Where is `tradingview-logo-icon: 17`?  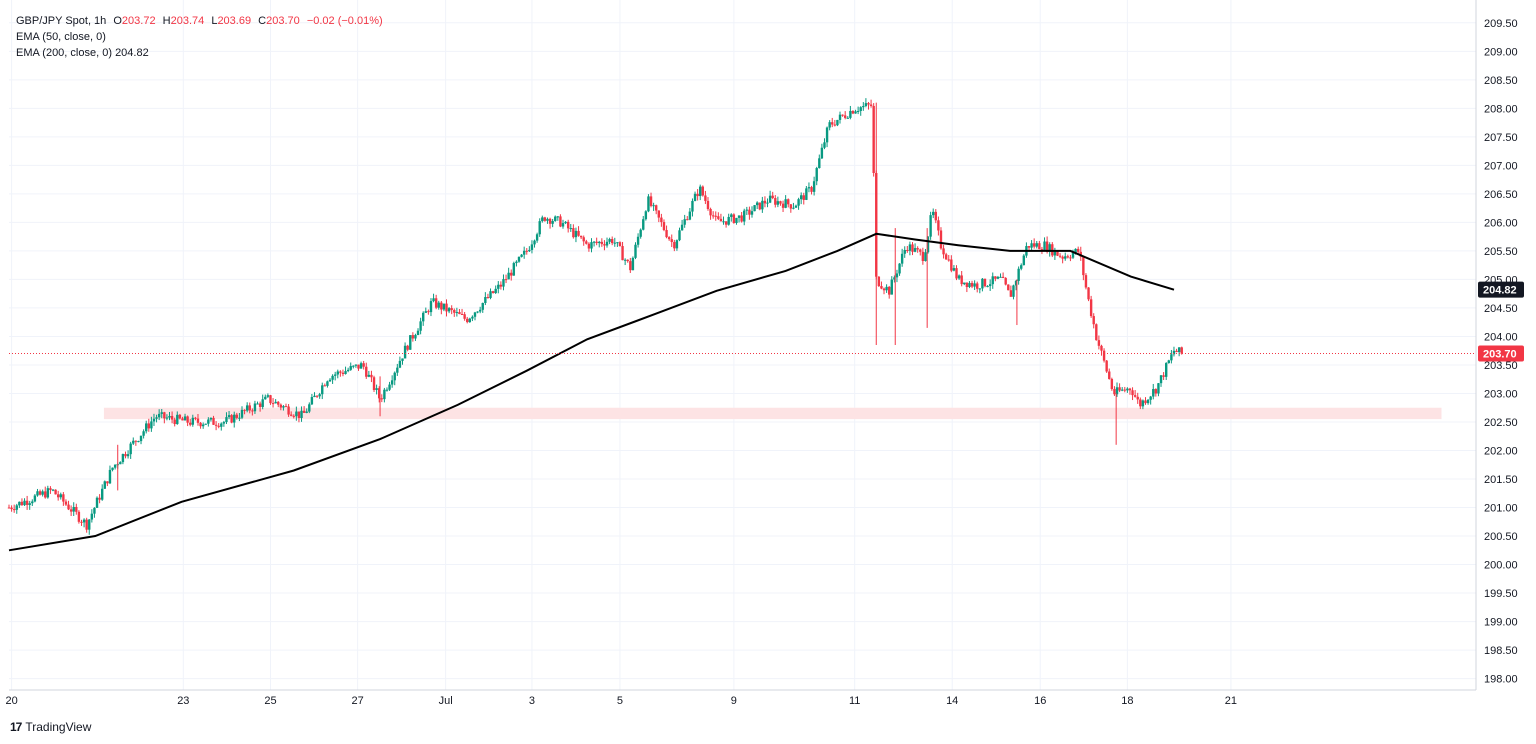 tradingview-logo-icon: 17 is located at coordinates (16, 727).